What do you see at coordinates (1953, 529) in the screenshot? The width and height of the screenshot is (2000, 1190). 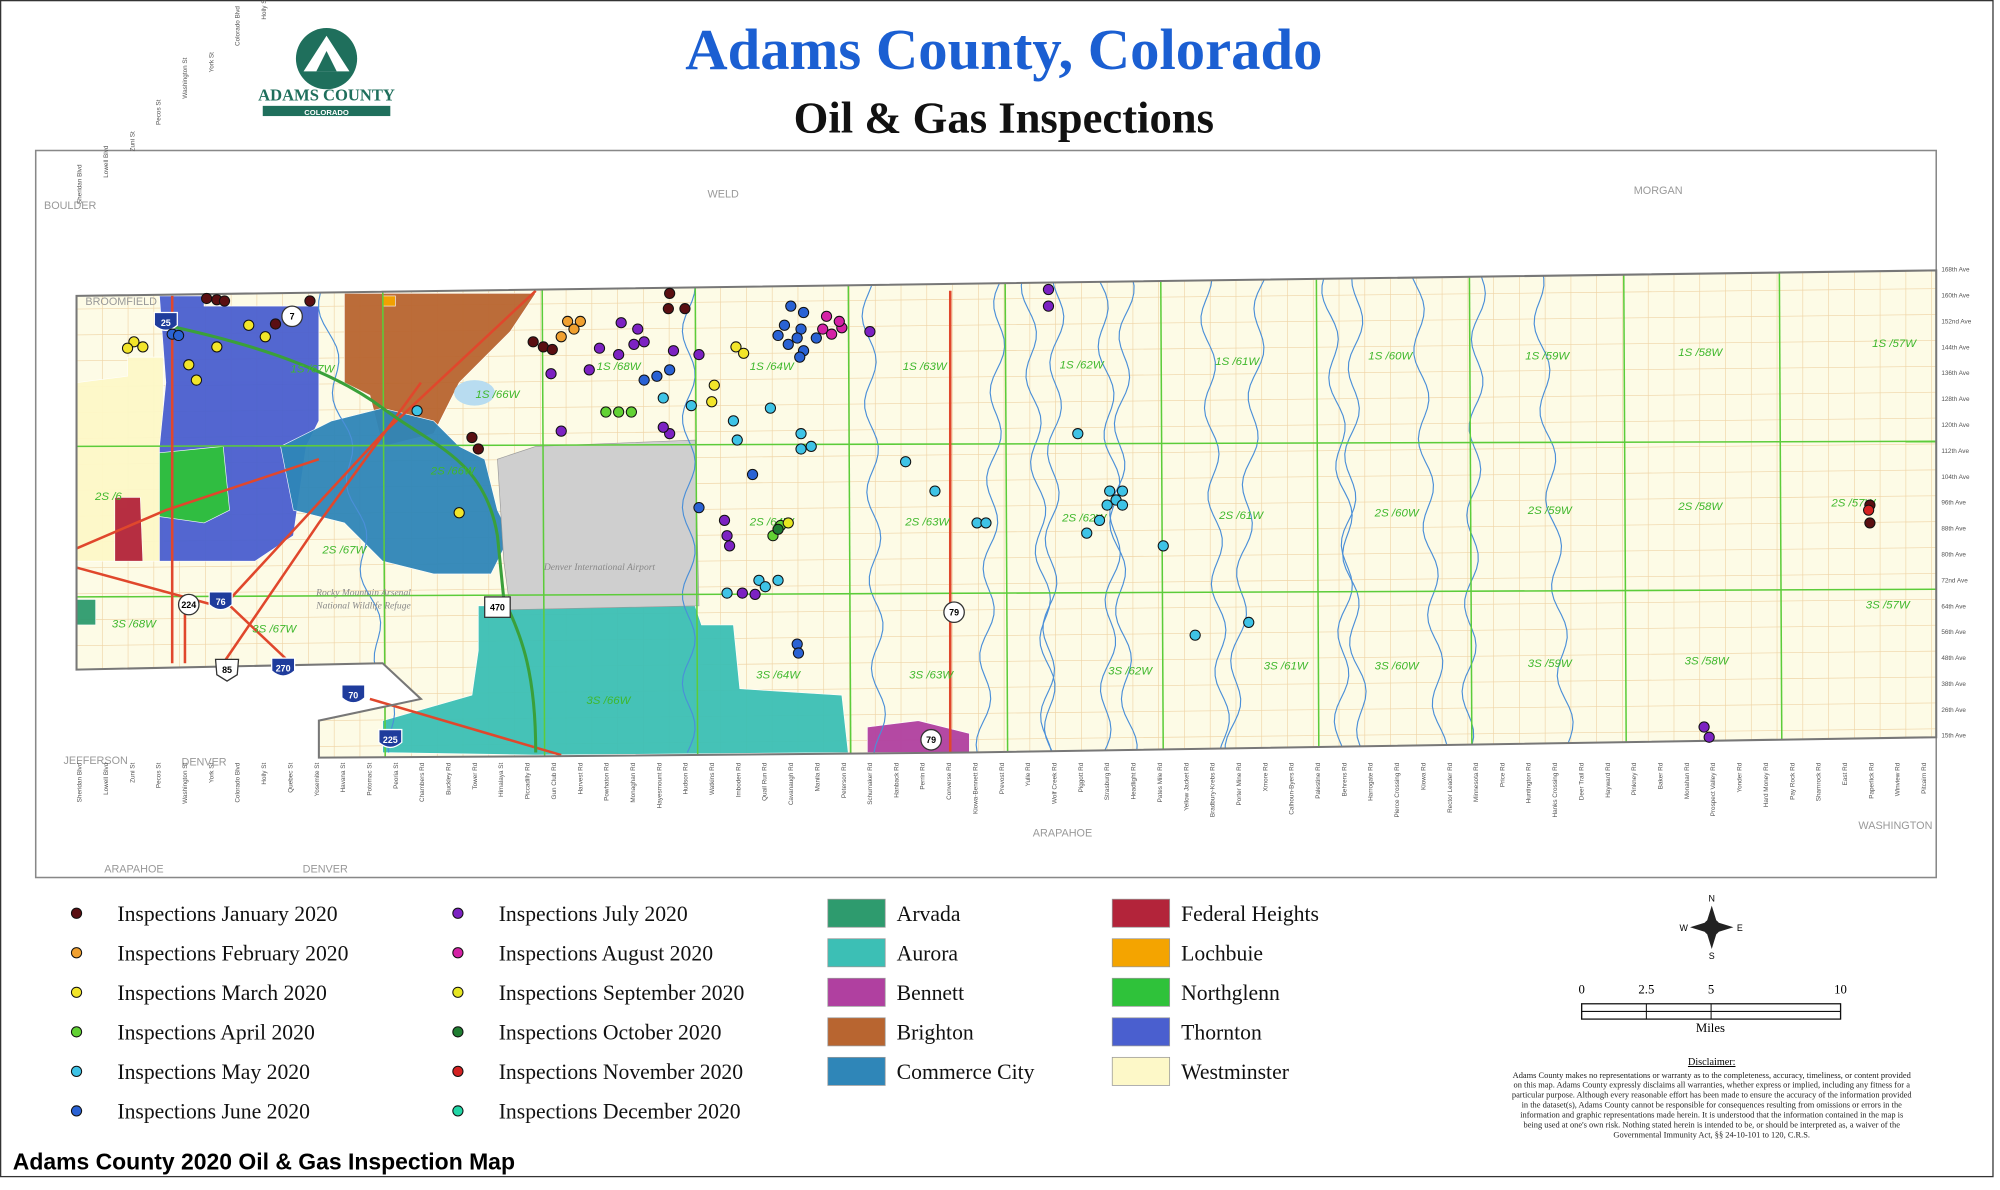 I see `avenue-label: 88th Ave` at bounding box center [1953, 529].